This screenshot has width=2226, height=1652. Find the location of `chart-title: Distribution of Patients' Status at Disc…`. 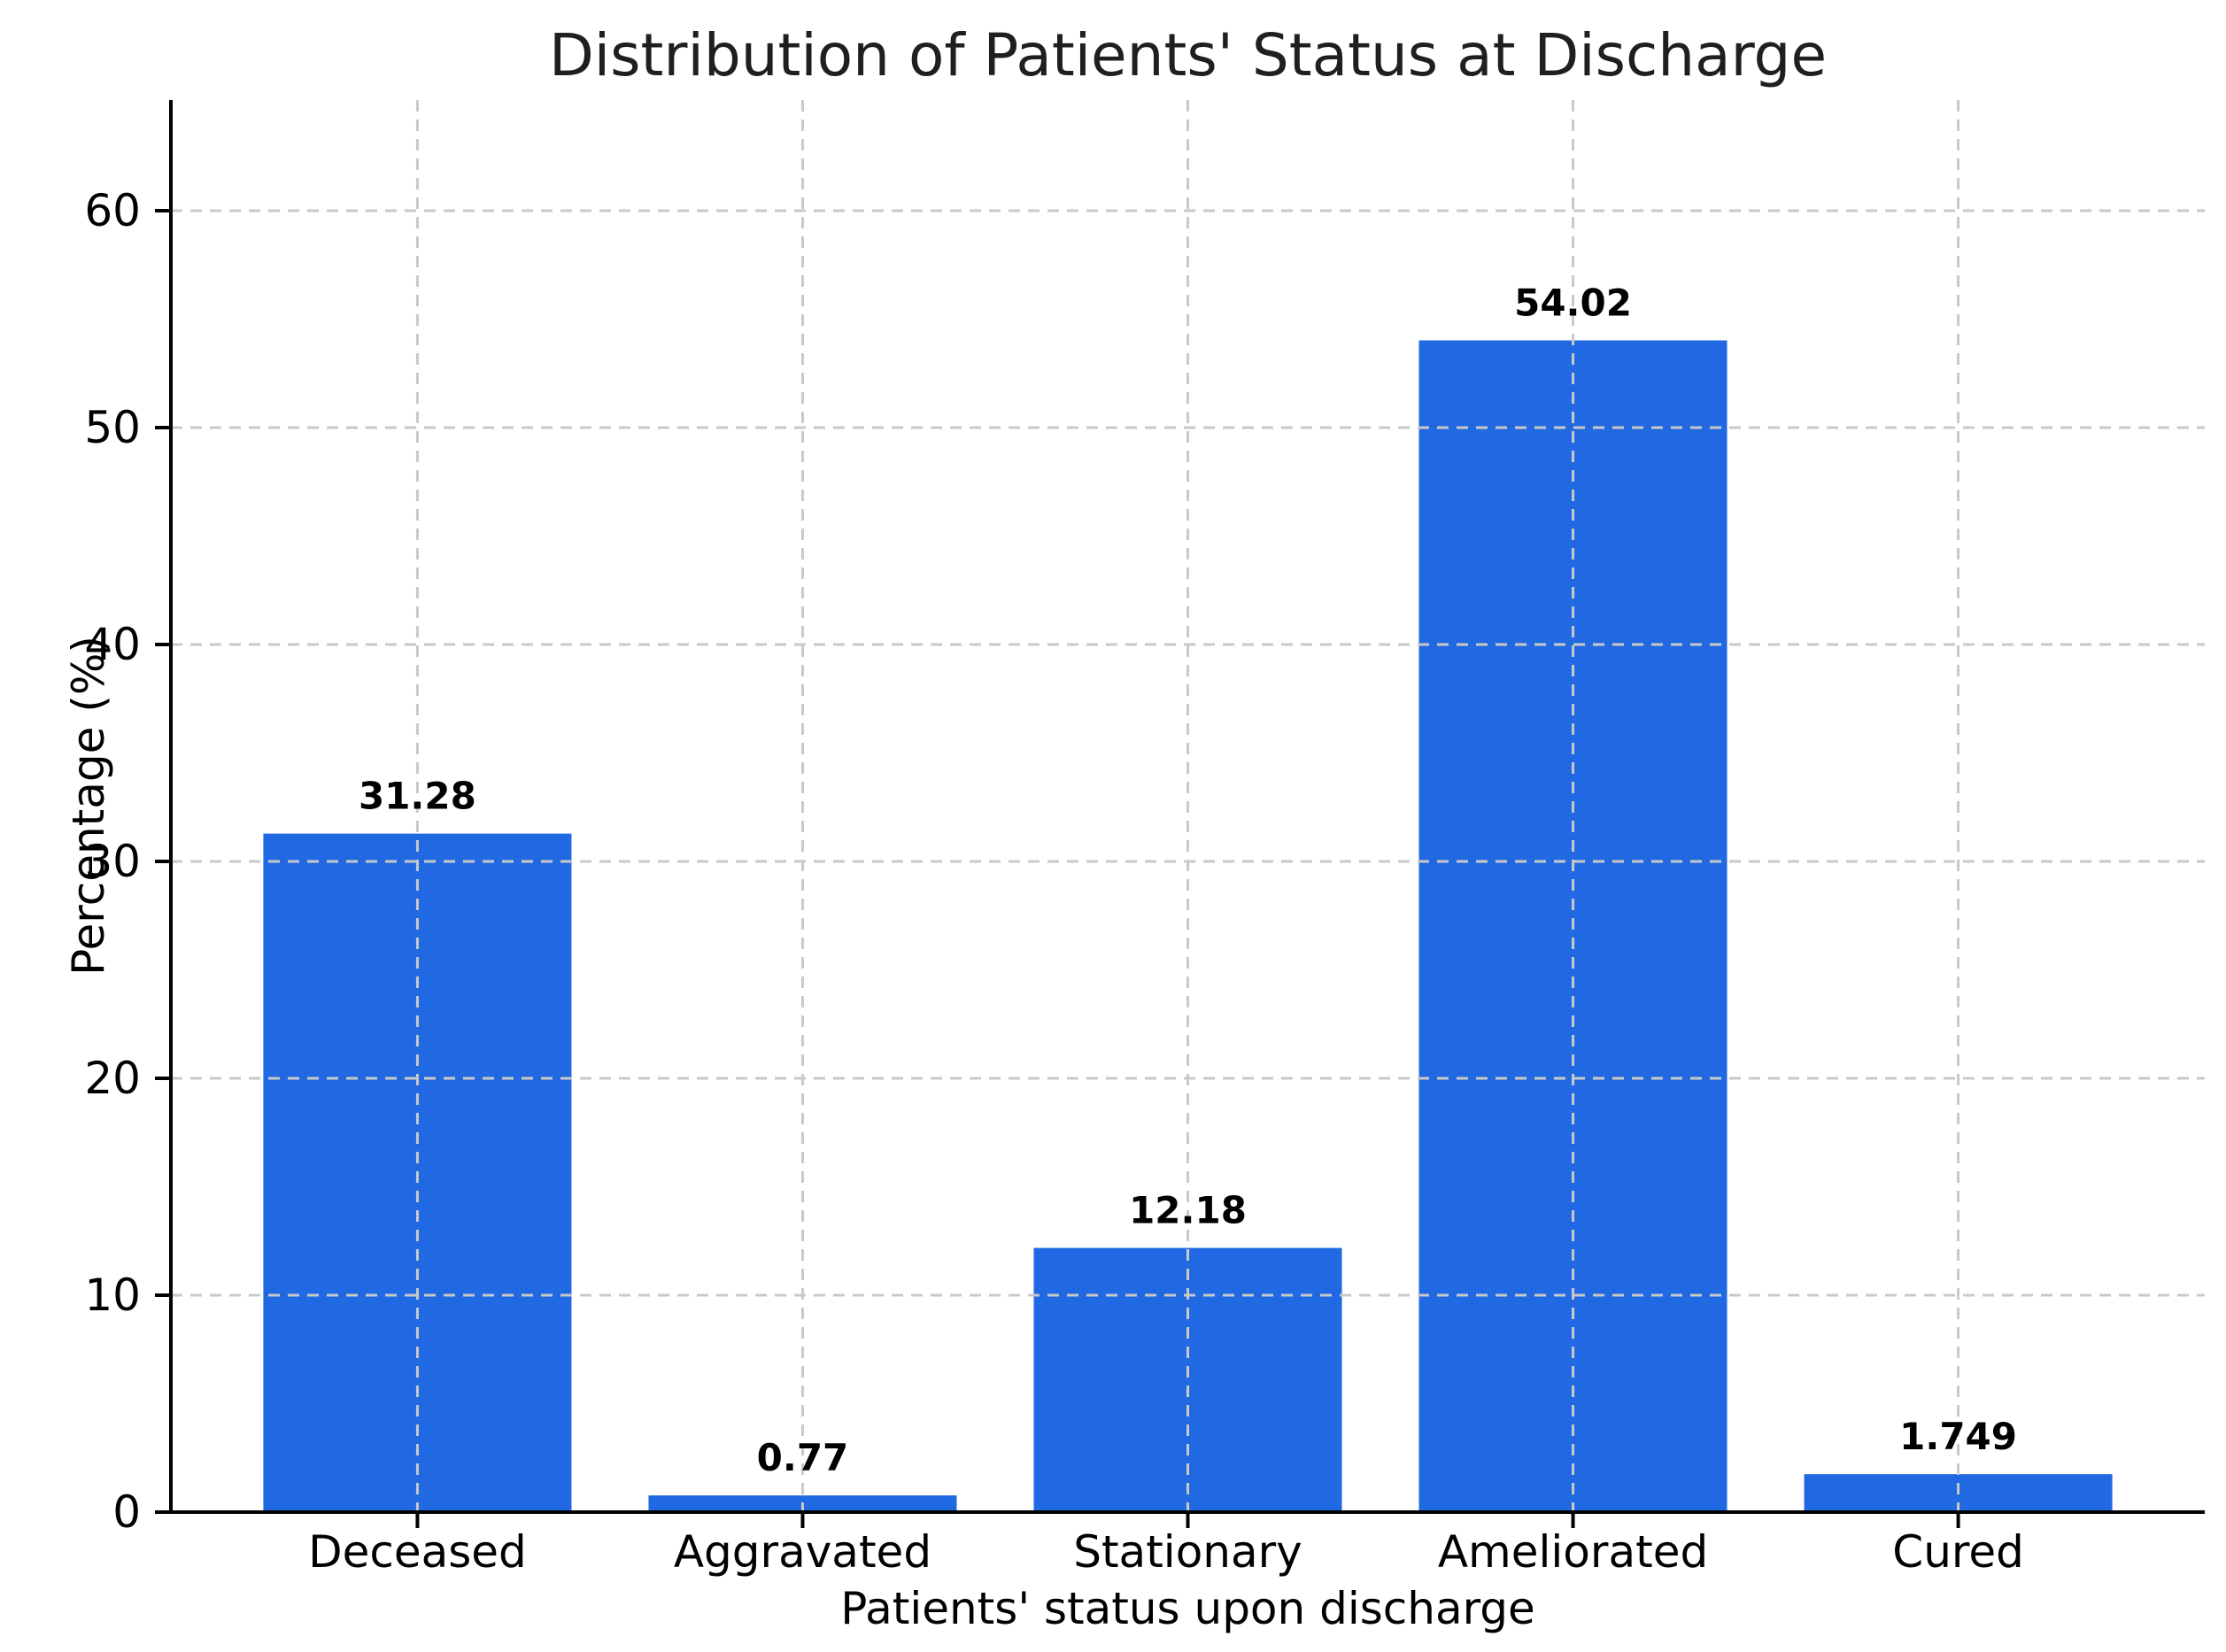

chart-title: Distribution of Patients' Status at Disc… is located at coordinates (1188, 55).